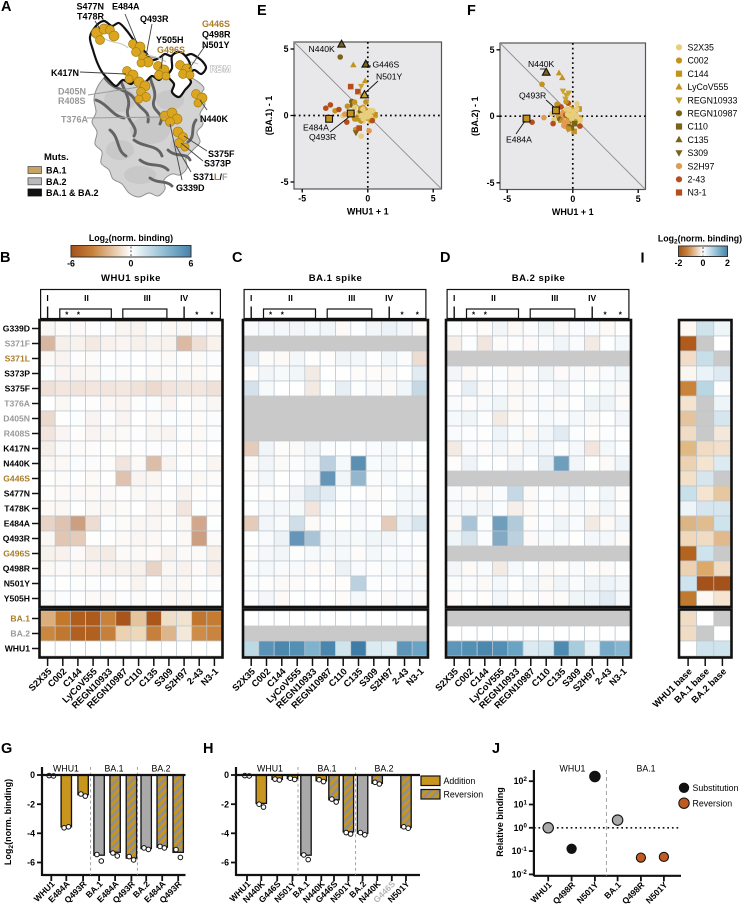  Describe the element at coordinates (191, 264) in the screenshot. I see `svg-text: 6` at that location.